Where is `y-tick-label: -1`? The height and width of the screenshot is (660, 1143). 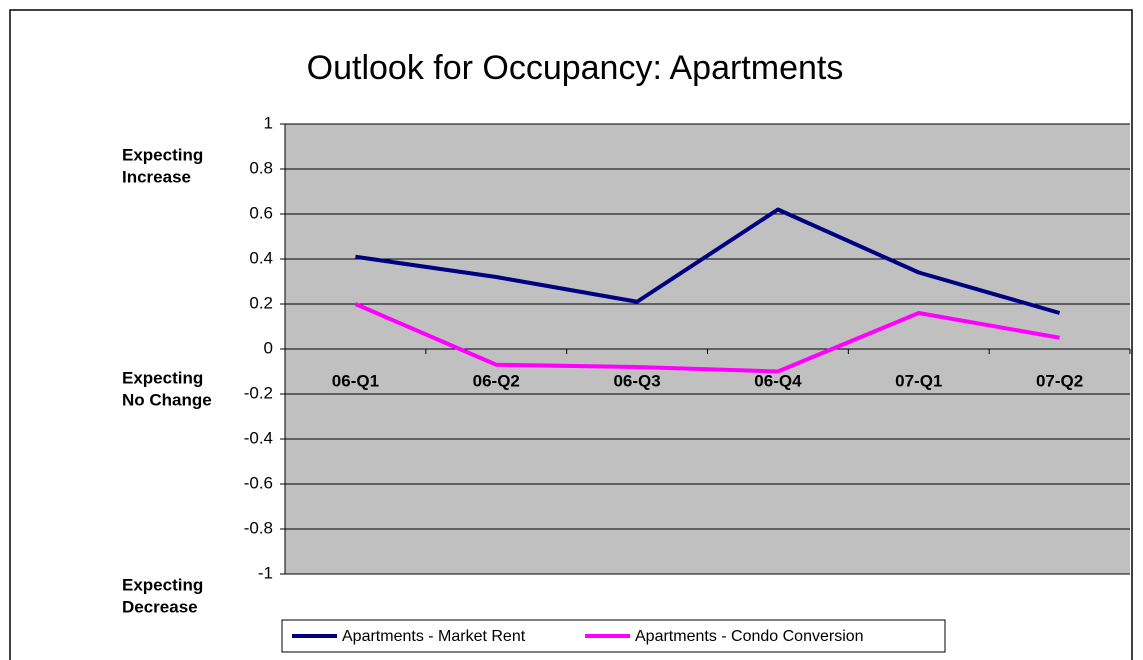
y-tick-label: -1 is located at coordinates (265, 572).